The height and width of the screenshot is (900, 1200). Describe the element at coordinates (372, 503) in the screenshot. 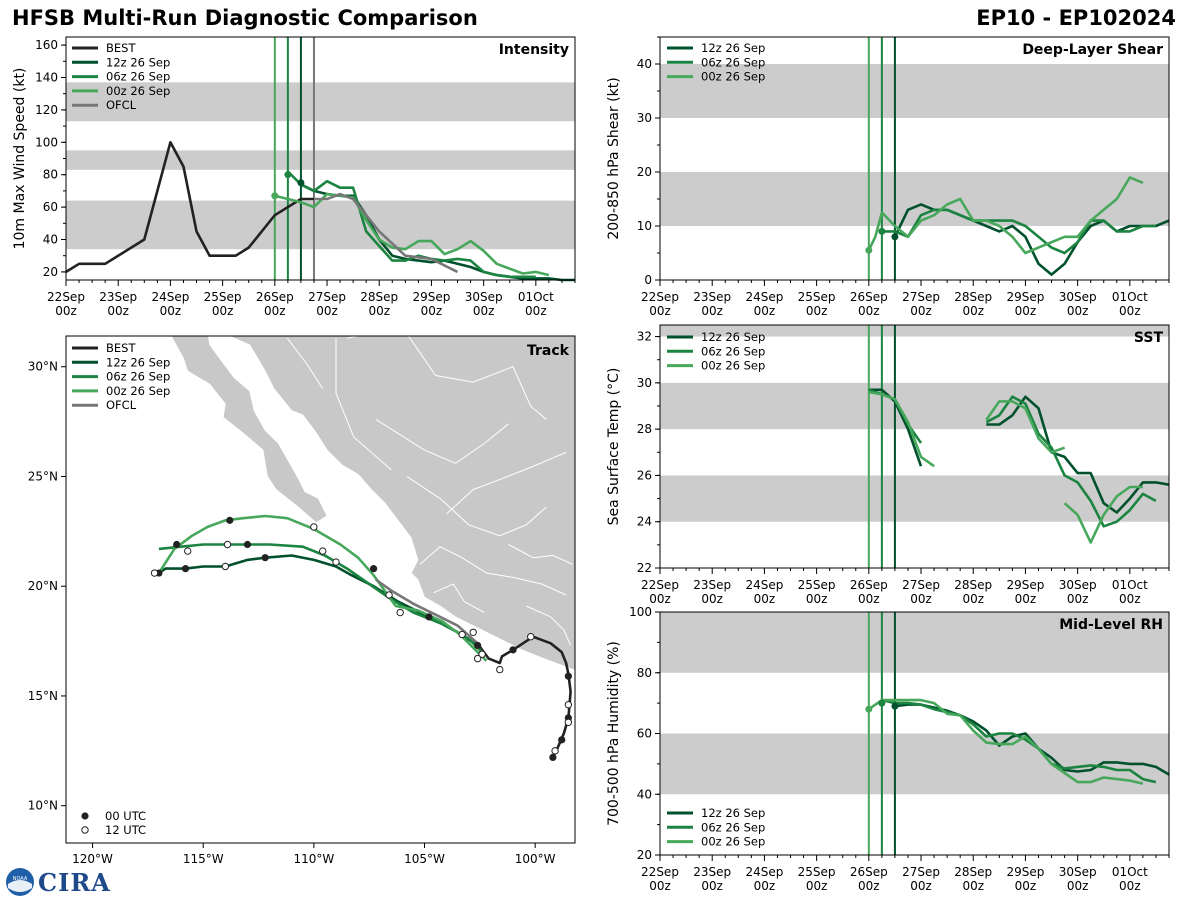

I see `land-mass` at that location.